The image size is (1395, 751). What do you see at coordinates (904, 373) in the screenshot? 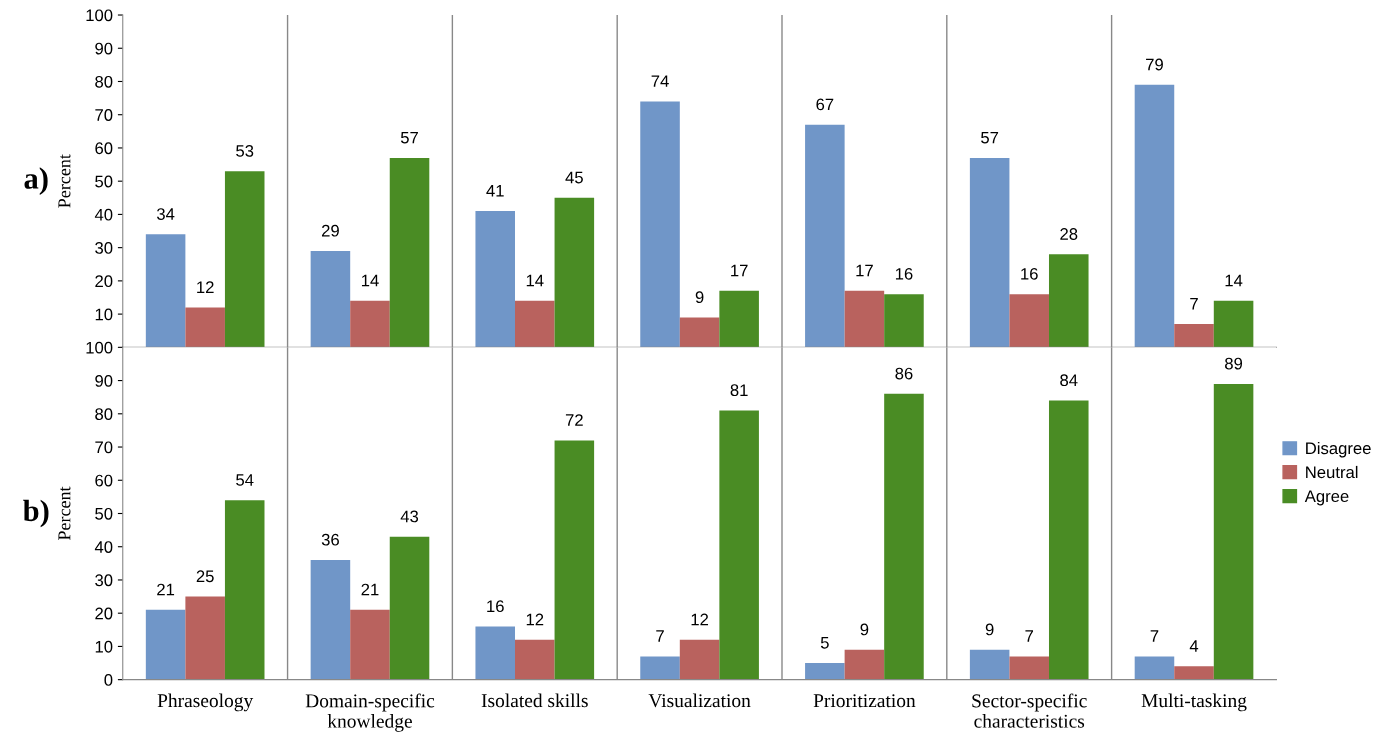
I see `data-label: 86` at bounding box center [904, 373].